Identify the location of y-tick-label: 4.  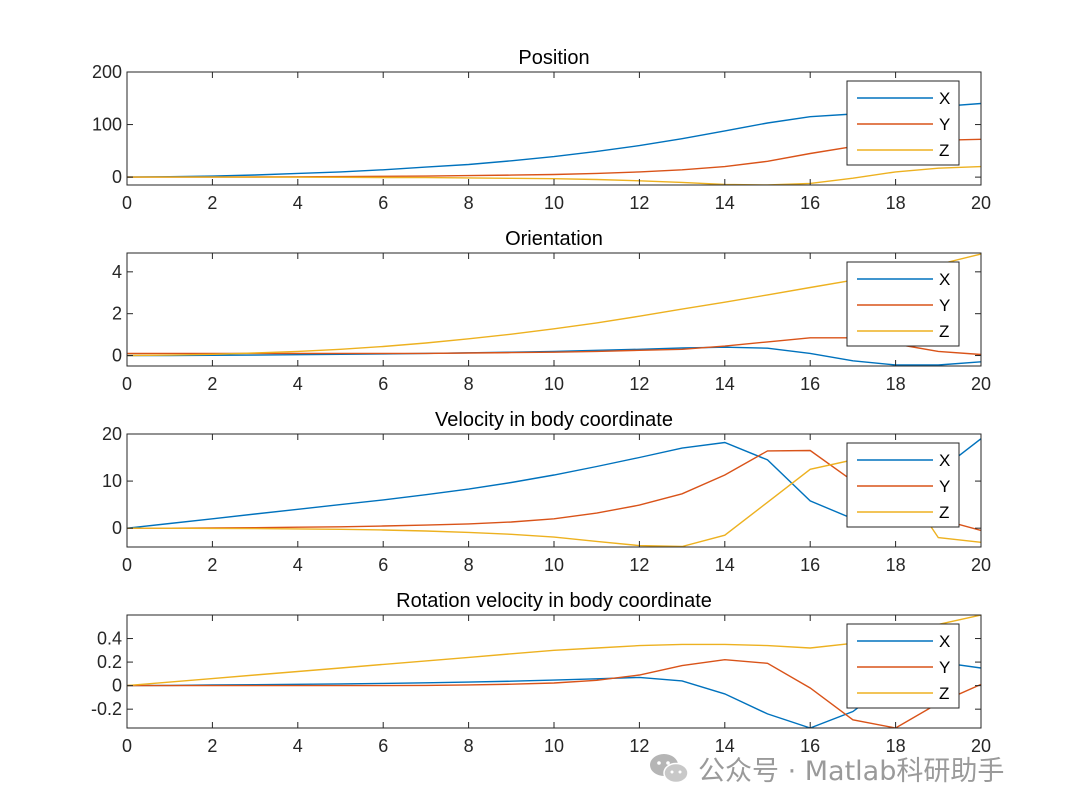
(117, 272).